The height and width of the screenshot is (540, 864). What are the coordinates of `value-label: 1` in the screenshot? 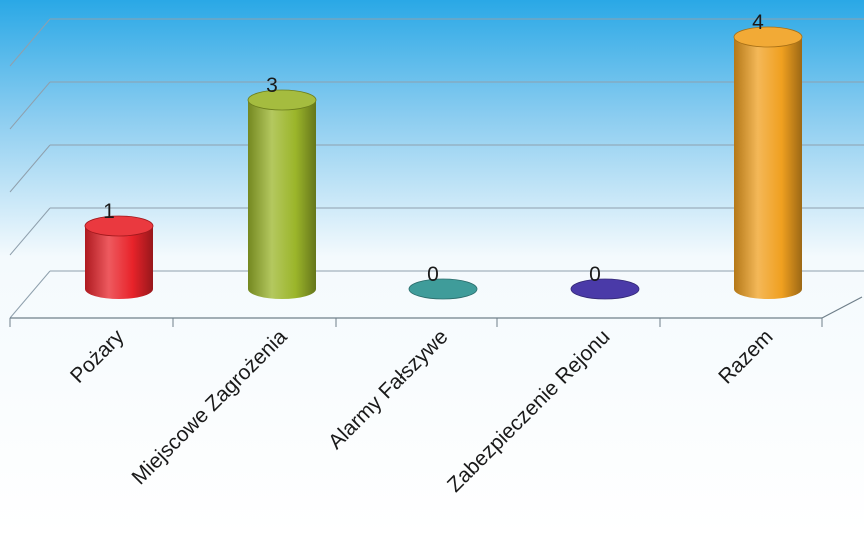 It's located at (109, 211).